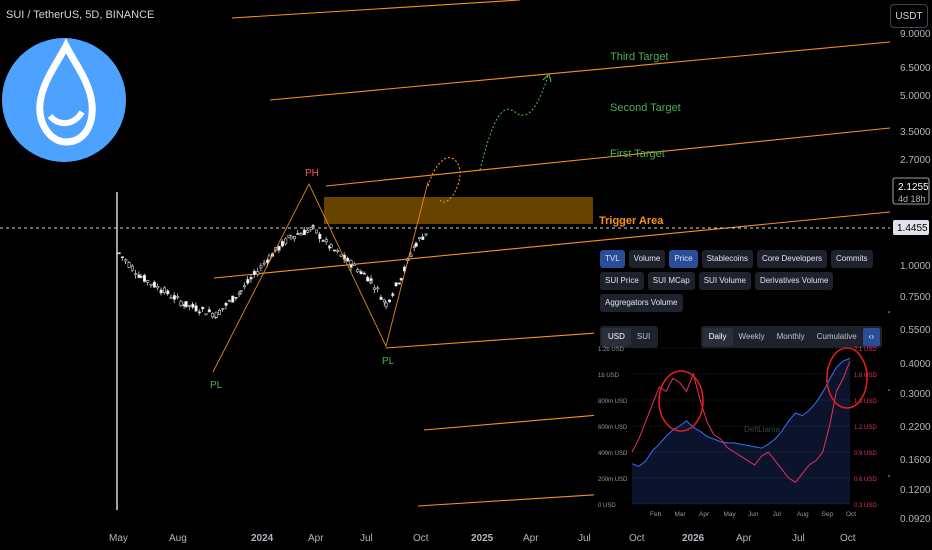 This screenshot has height=550, width=932. I want to click on time-label: Aug, so click(178, 538).